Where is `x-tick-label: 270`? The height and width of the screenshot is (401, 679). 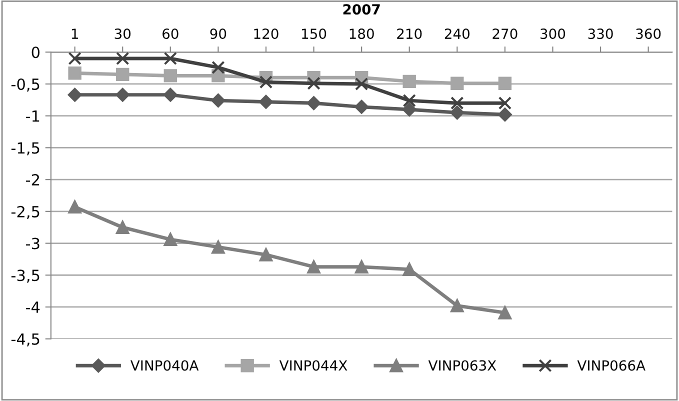
x-tick-label: 270 is located at coordinates (505, 34).